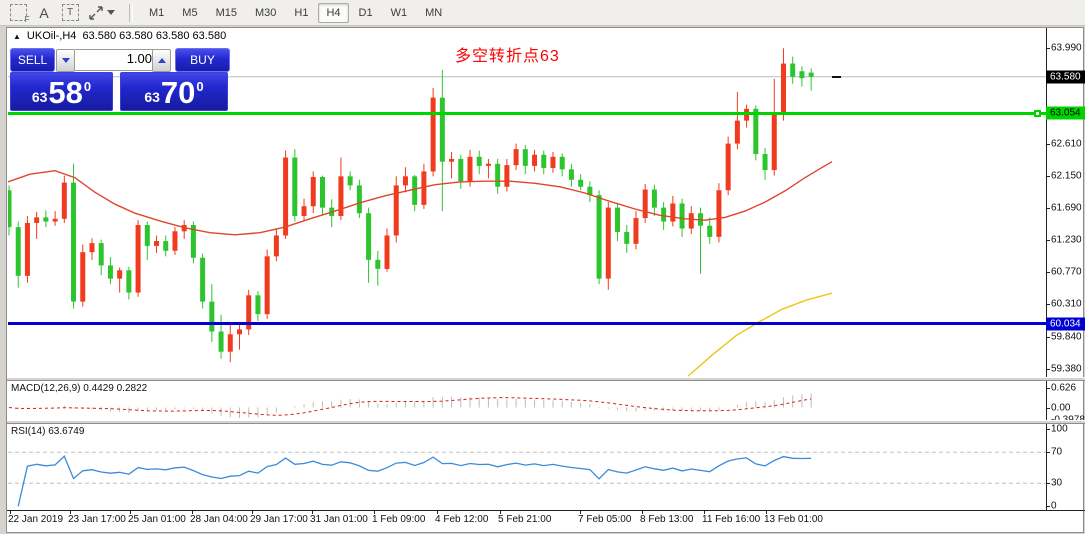 The height and width of the screenshot is (534, 1085). Describe the element at coordinates (339, 519) in the screenshot. I see `time-axis-label: 31 Jan 01:00` at that location.